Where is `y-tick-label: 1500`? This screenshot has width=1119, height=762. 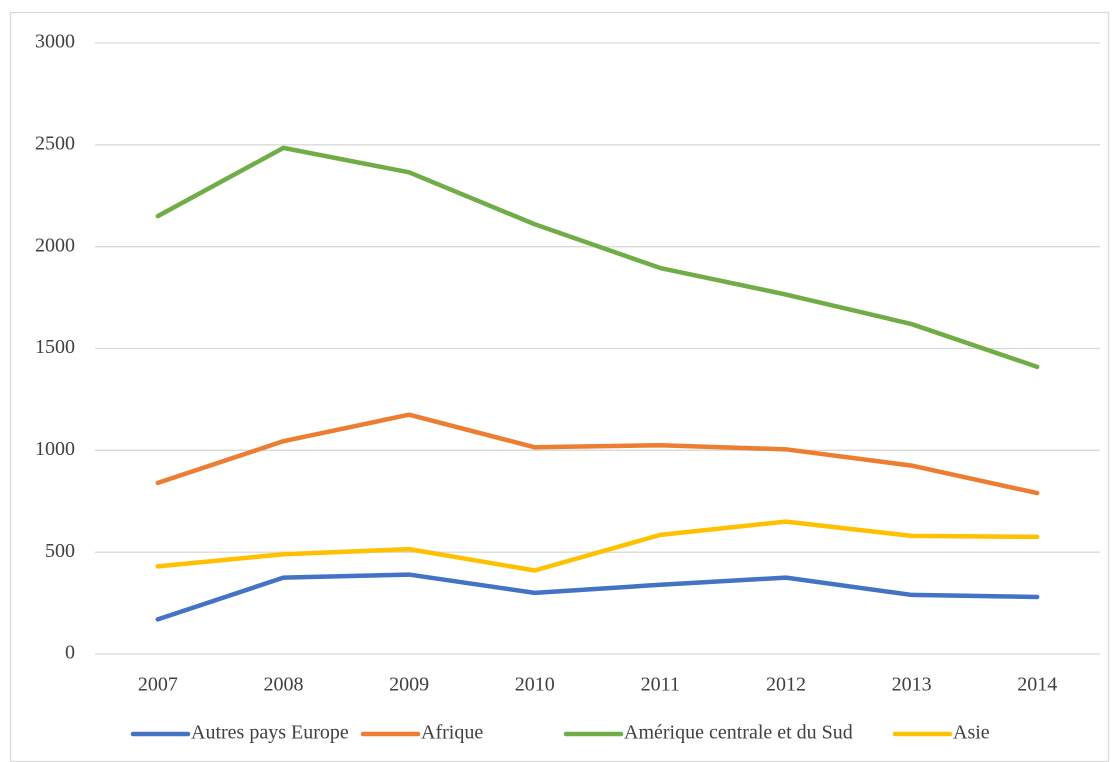
y-tick-label: 1500 is located at coordinates (55, 347).